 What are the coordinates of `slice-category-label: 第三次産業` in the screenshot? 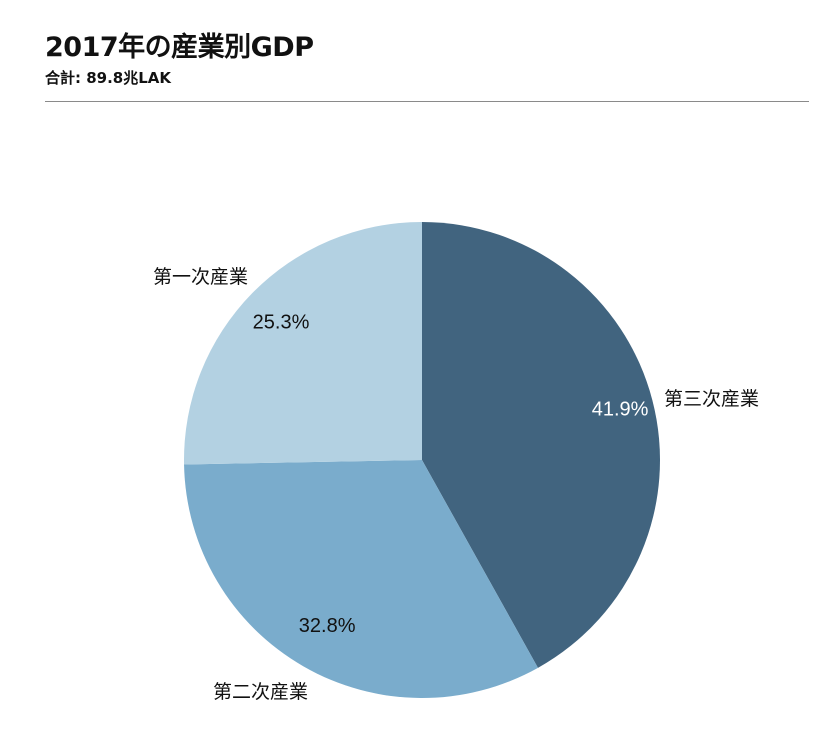 It's located at (711, 399).